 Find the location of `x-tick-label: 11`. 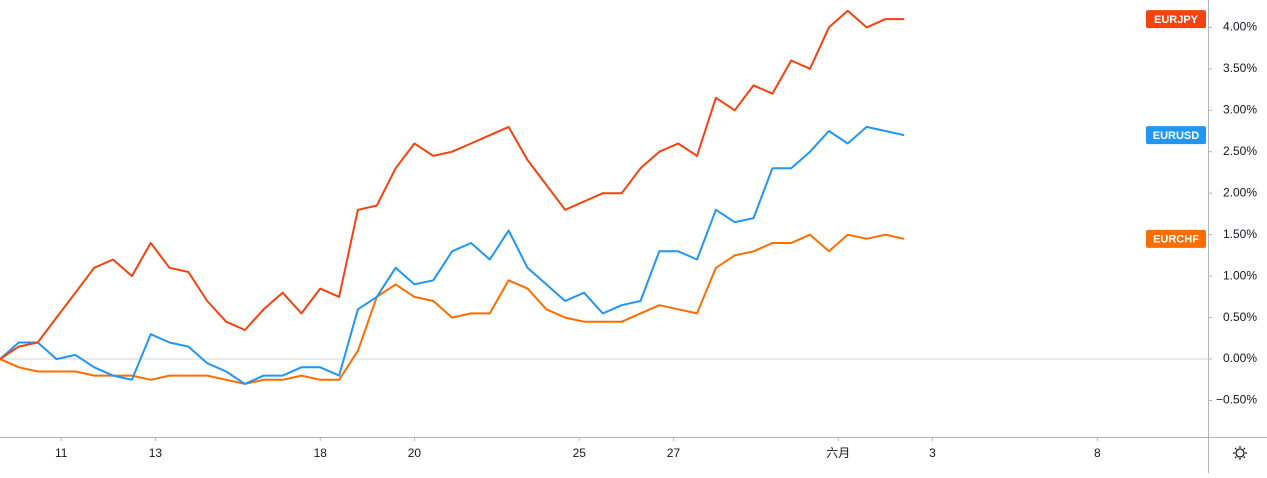

x-tick-label: 11 is located at coordinates (61, 453).